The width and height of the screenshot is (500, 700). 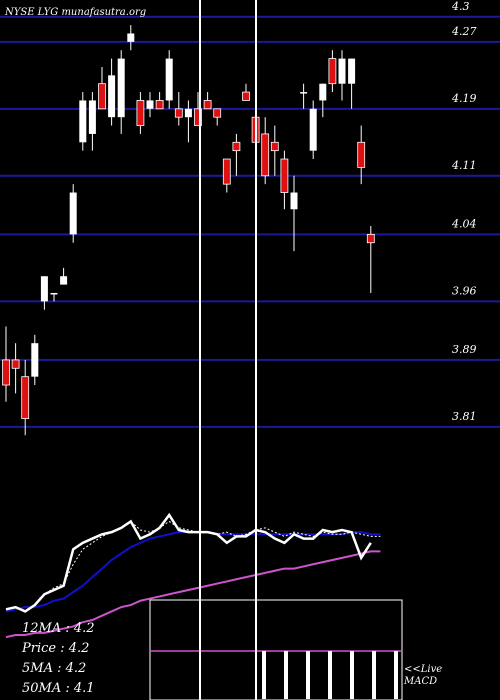 What do you see at coordinates (228, 350) in the screenshot?
I see `vertical-markers` at bounding box center [228, 350].